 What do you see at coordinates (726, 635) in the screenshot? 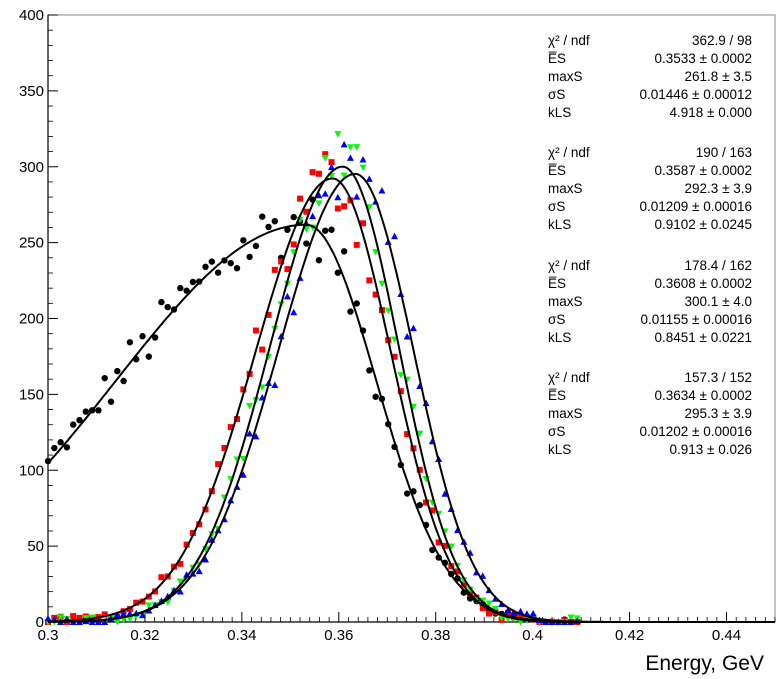
I see `x-tick-label: 0.44` at bounding box center [726, 635].